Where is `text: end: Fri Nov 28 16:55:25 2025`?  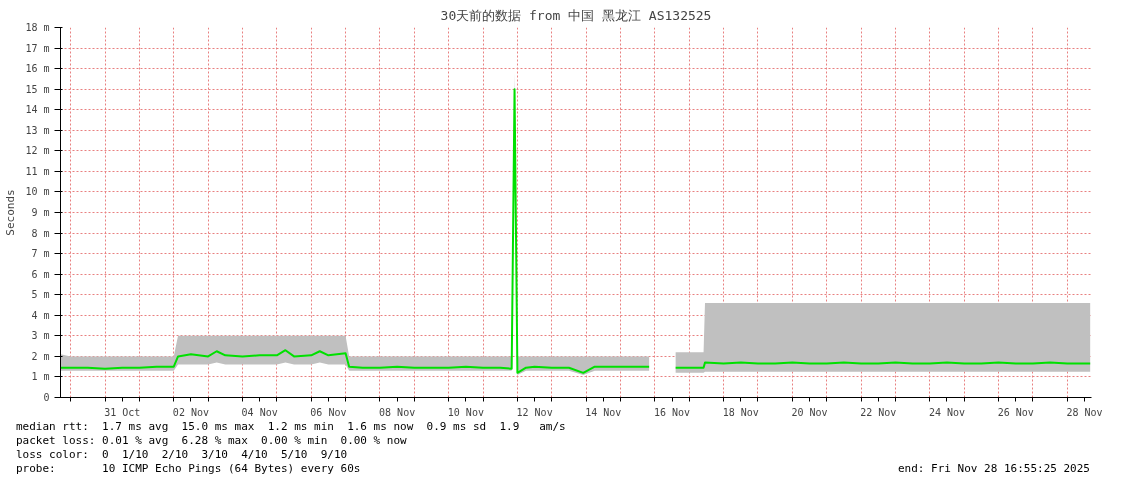
text: end: Fri Nov 28 16:55:25 2025 is located at coordinates (993, 469).